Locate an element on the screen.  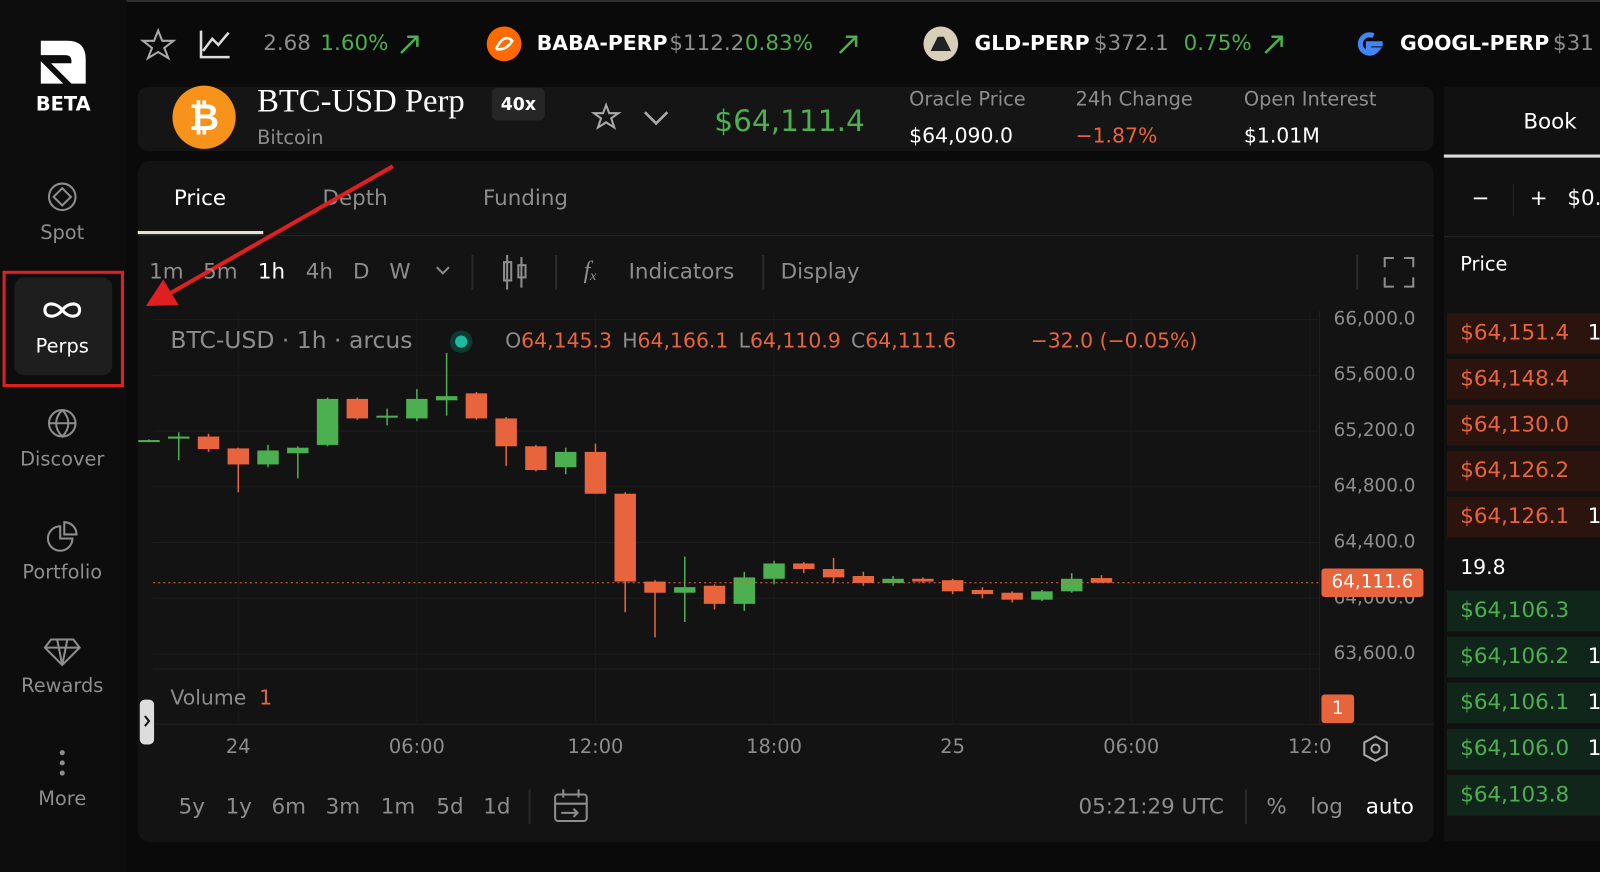
settings-icon is located at coordinates (1375, 748).